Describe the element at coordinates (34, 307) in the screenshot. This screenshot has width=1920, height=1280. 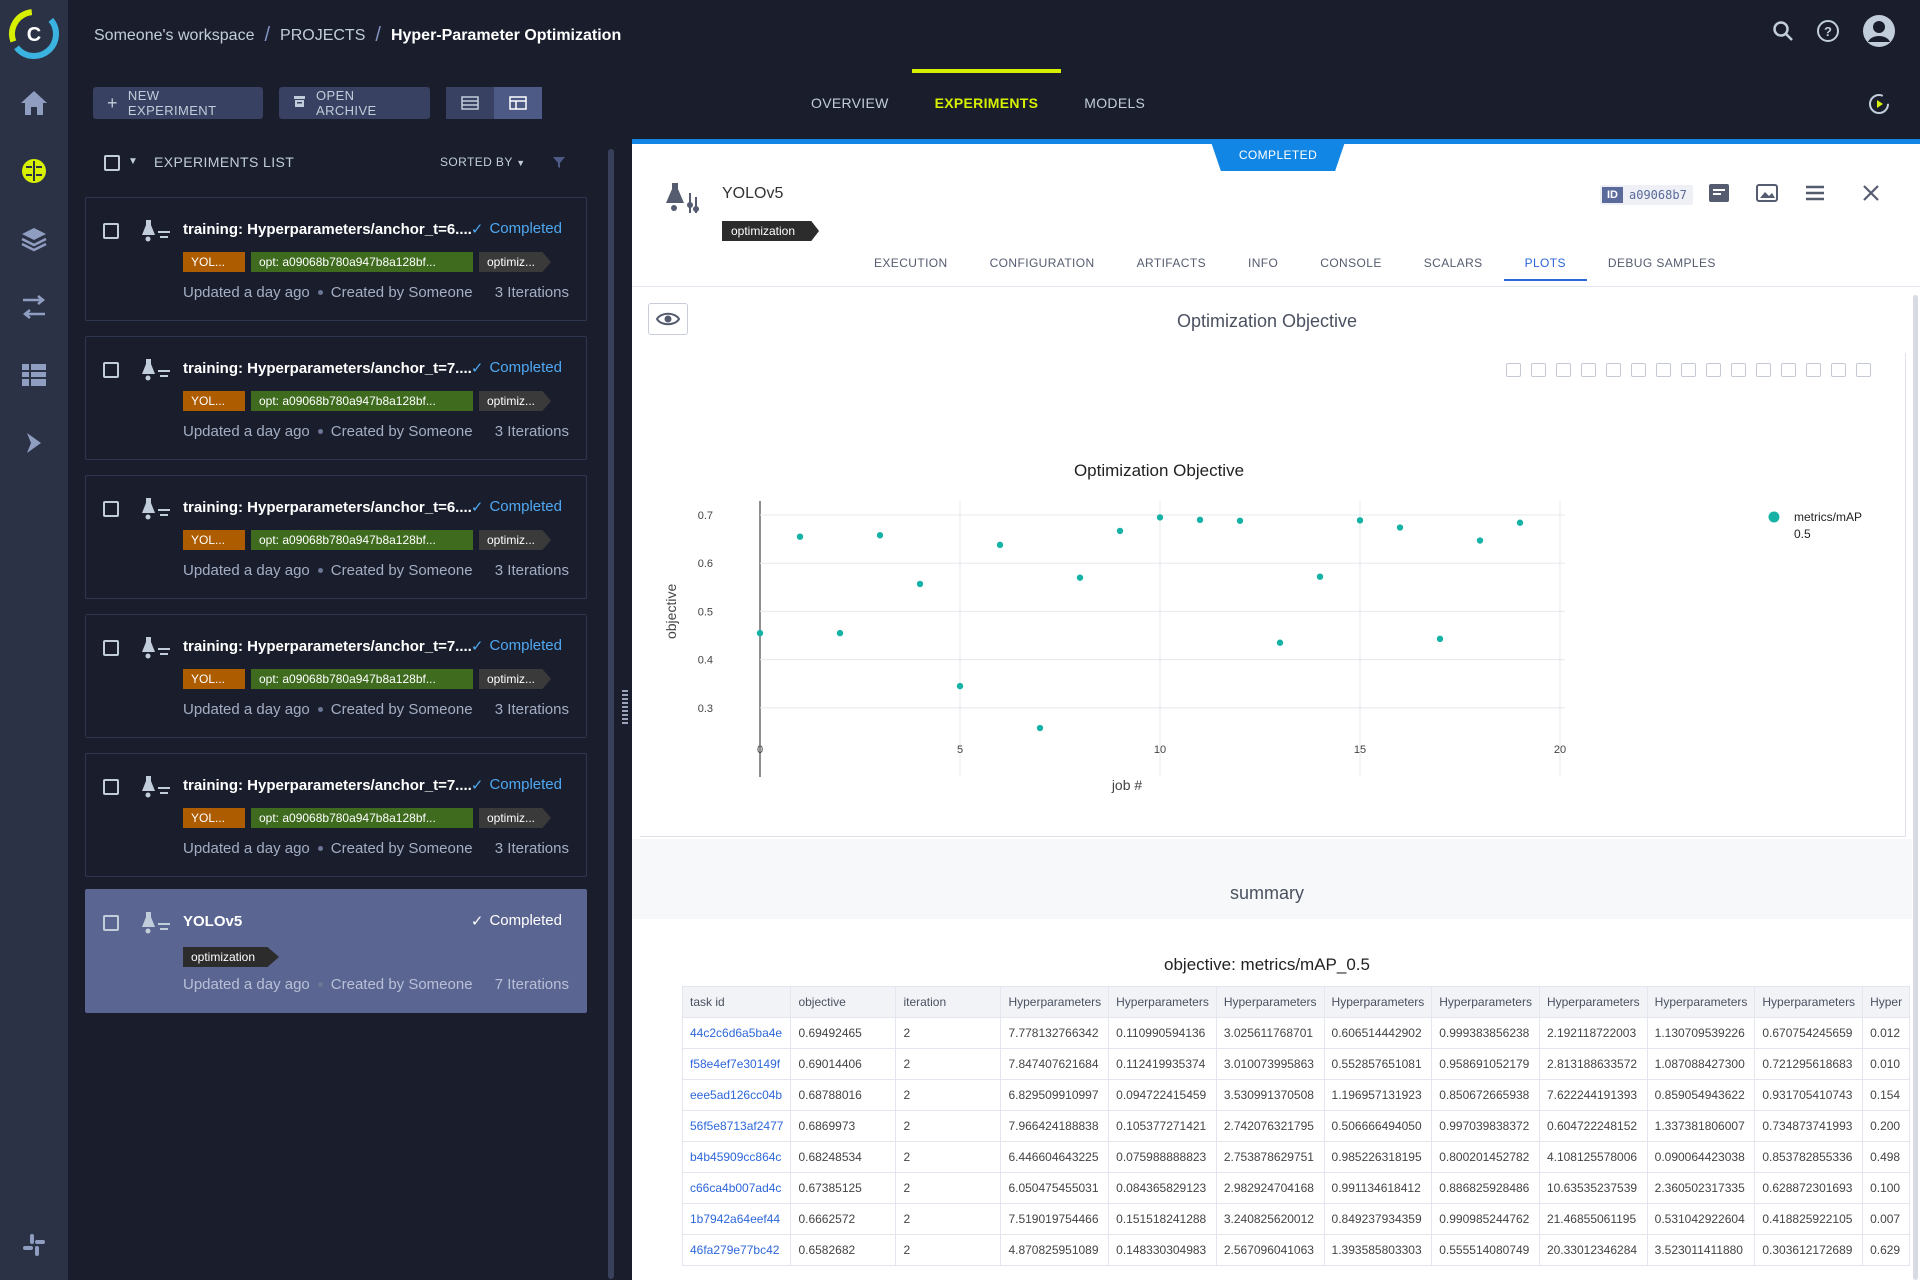
I see `pipelines-icon` at that location.